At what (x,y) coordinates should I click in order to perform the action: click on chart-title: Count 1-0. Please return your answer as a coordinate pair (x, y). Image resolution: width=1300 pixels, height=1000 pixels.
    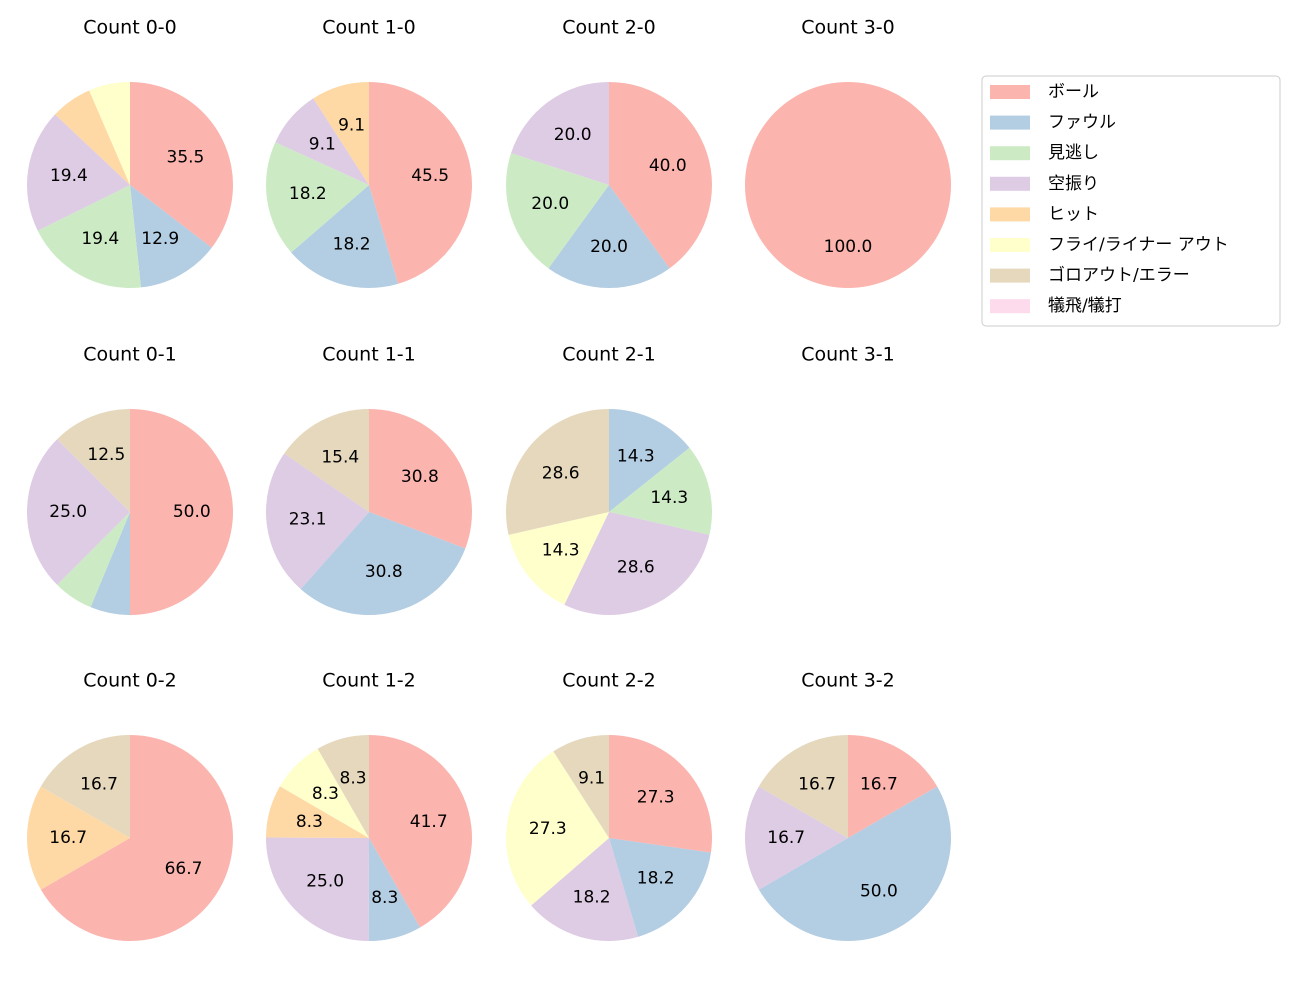
    Looking at the image, I should click on (369, 28).